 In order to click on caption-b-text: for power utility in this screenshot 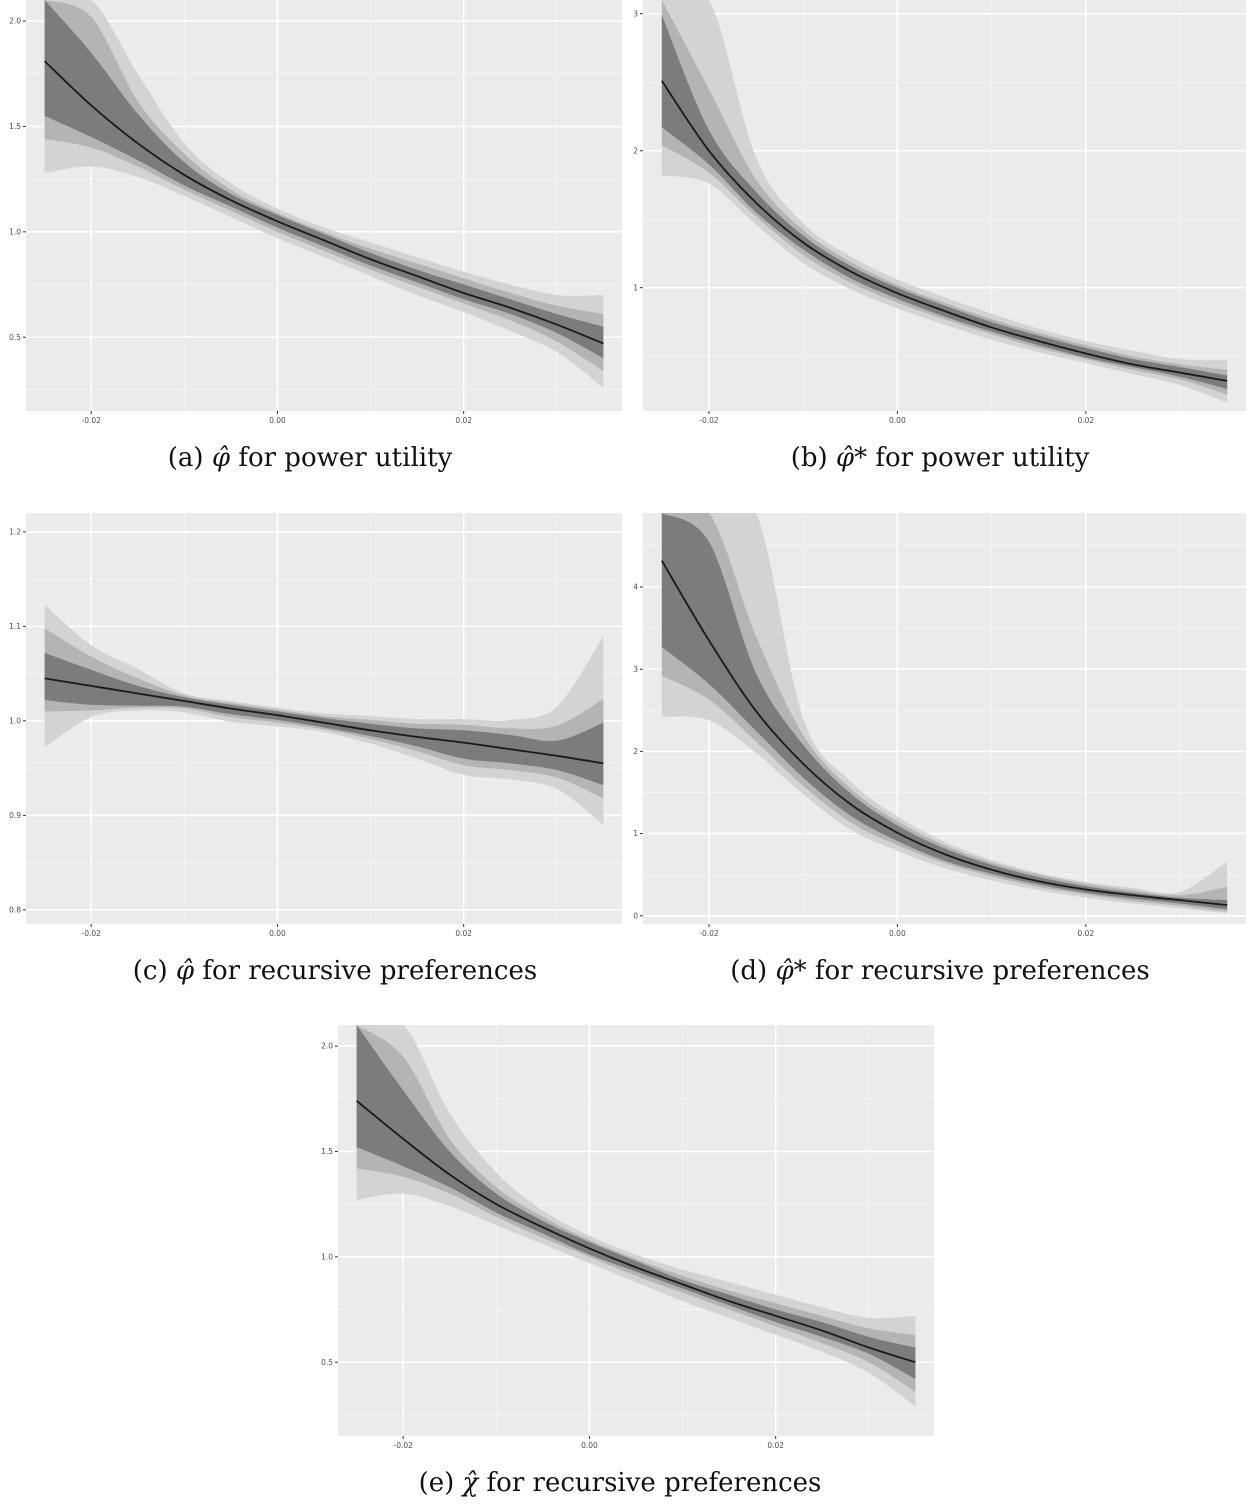, I will do `click(978, 458)`.